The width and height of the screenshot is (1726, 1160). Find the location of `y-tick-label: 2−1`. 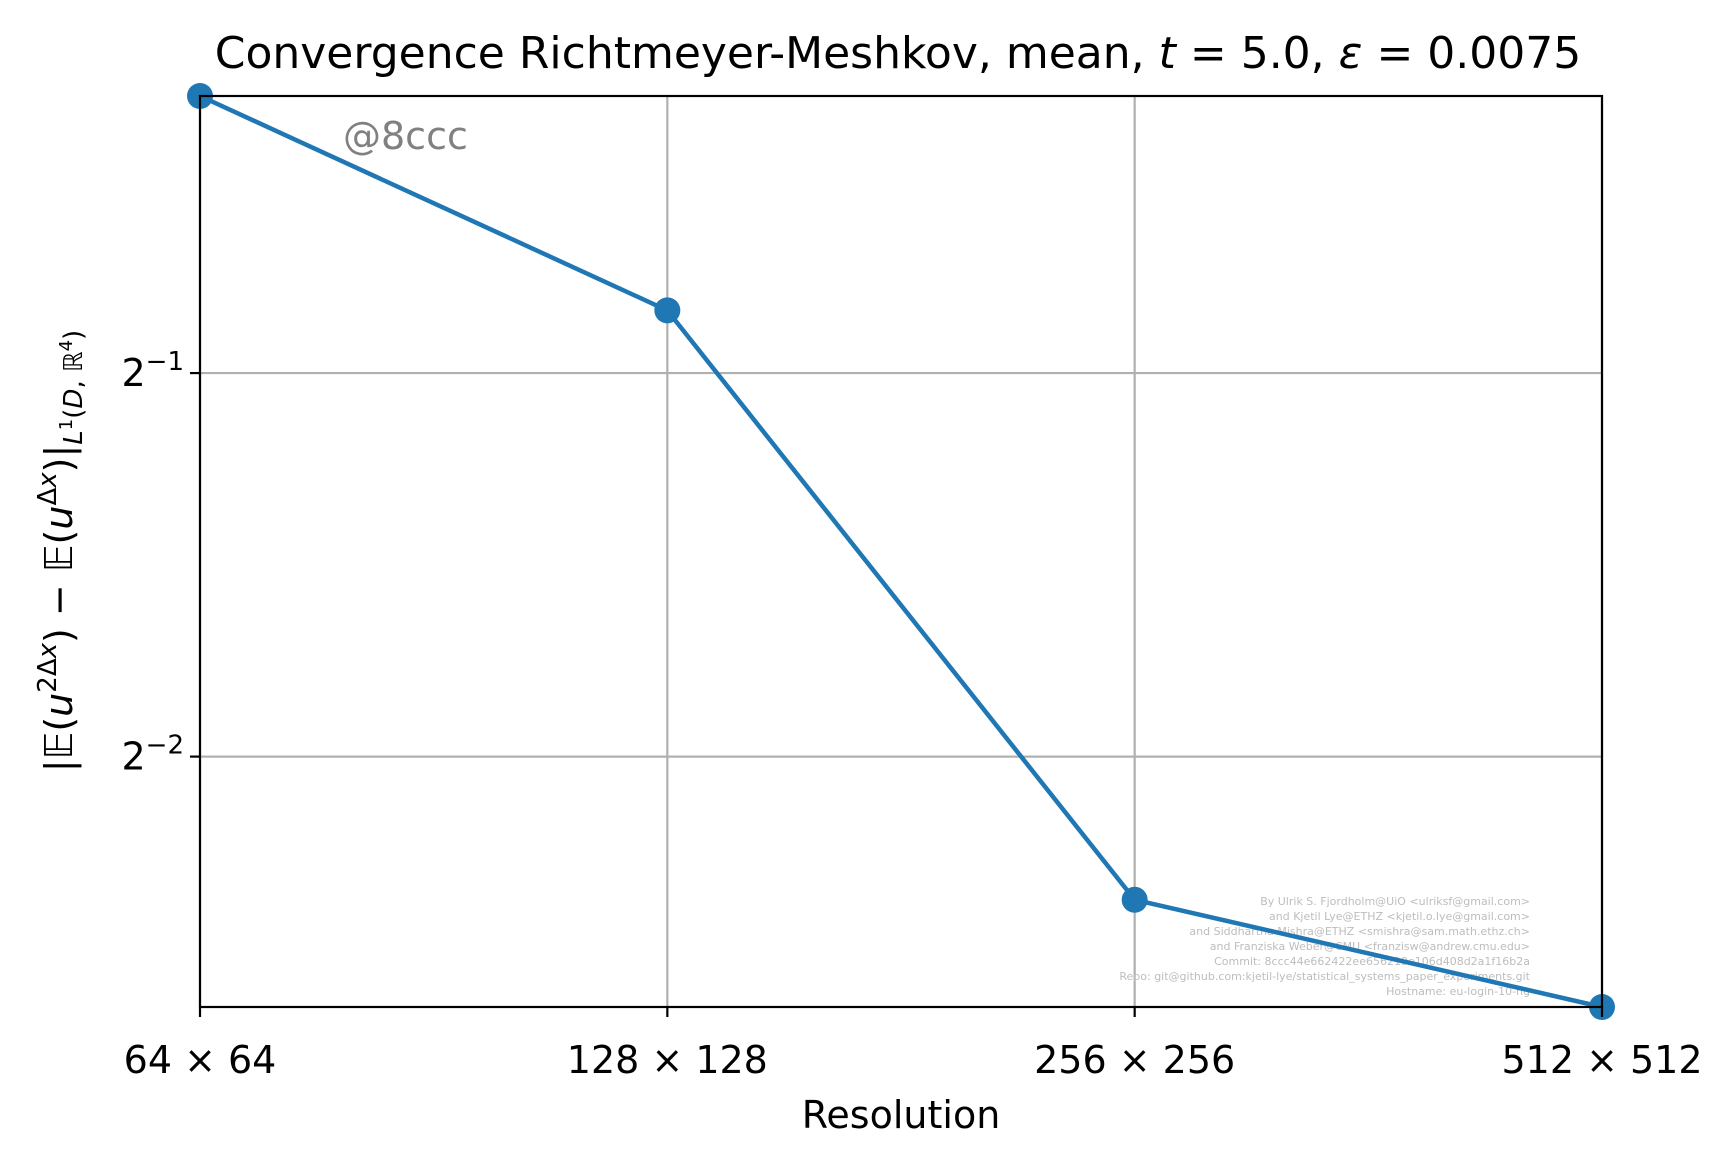

y-tick-label: 2−1 is located at coordinates (152, 371).